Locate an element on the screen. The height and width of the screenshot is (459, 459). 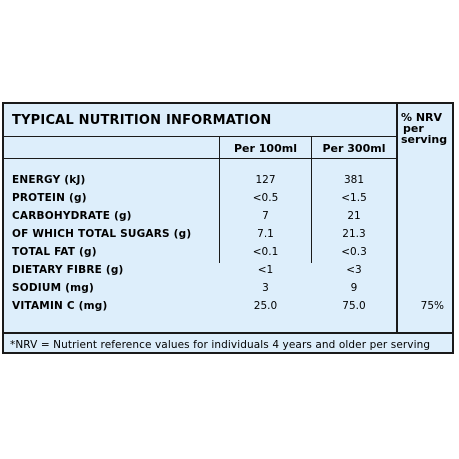
row-carbohydrate-per100: 7 is located at coordinates (265, 216).